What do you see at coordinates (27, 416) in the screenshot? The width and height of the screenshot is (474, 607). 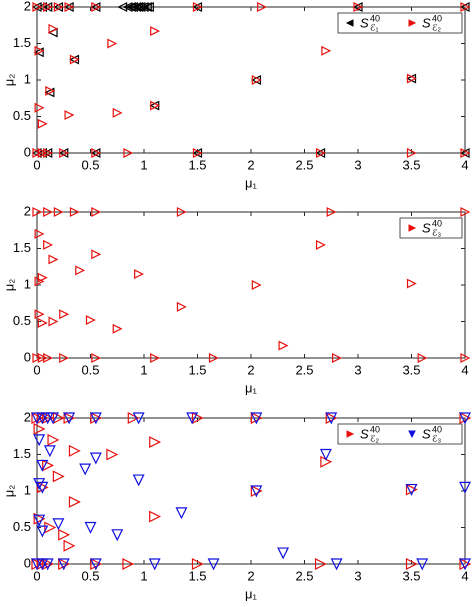 I see `y-tick-label: 2` at bounding box center [27, 416].